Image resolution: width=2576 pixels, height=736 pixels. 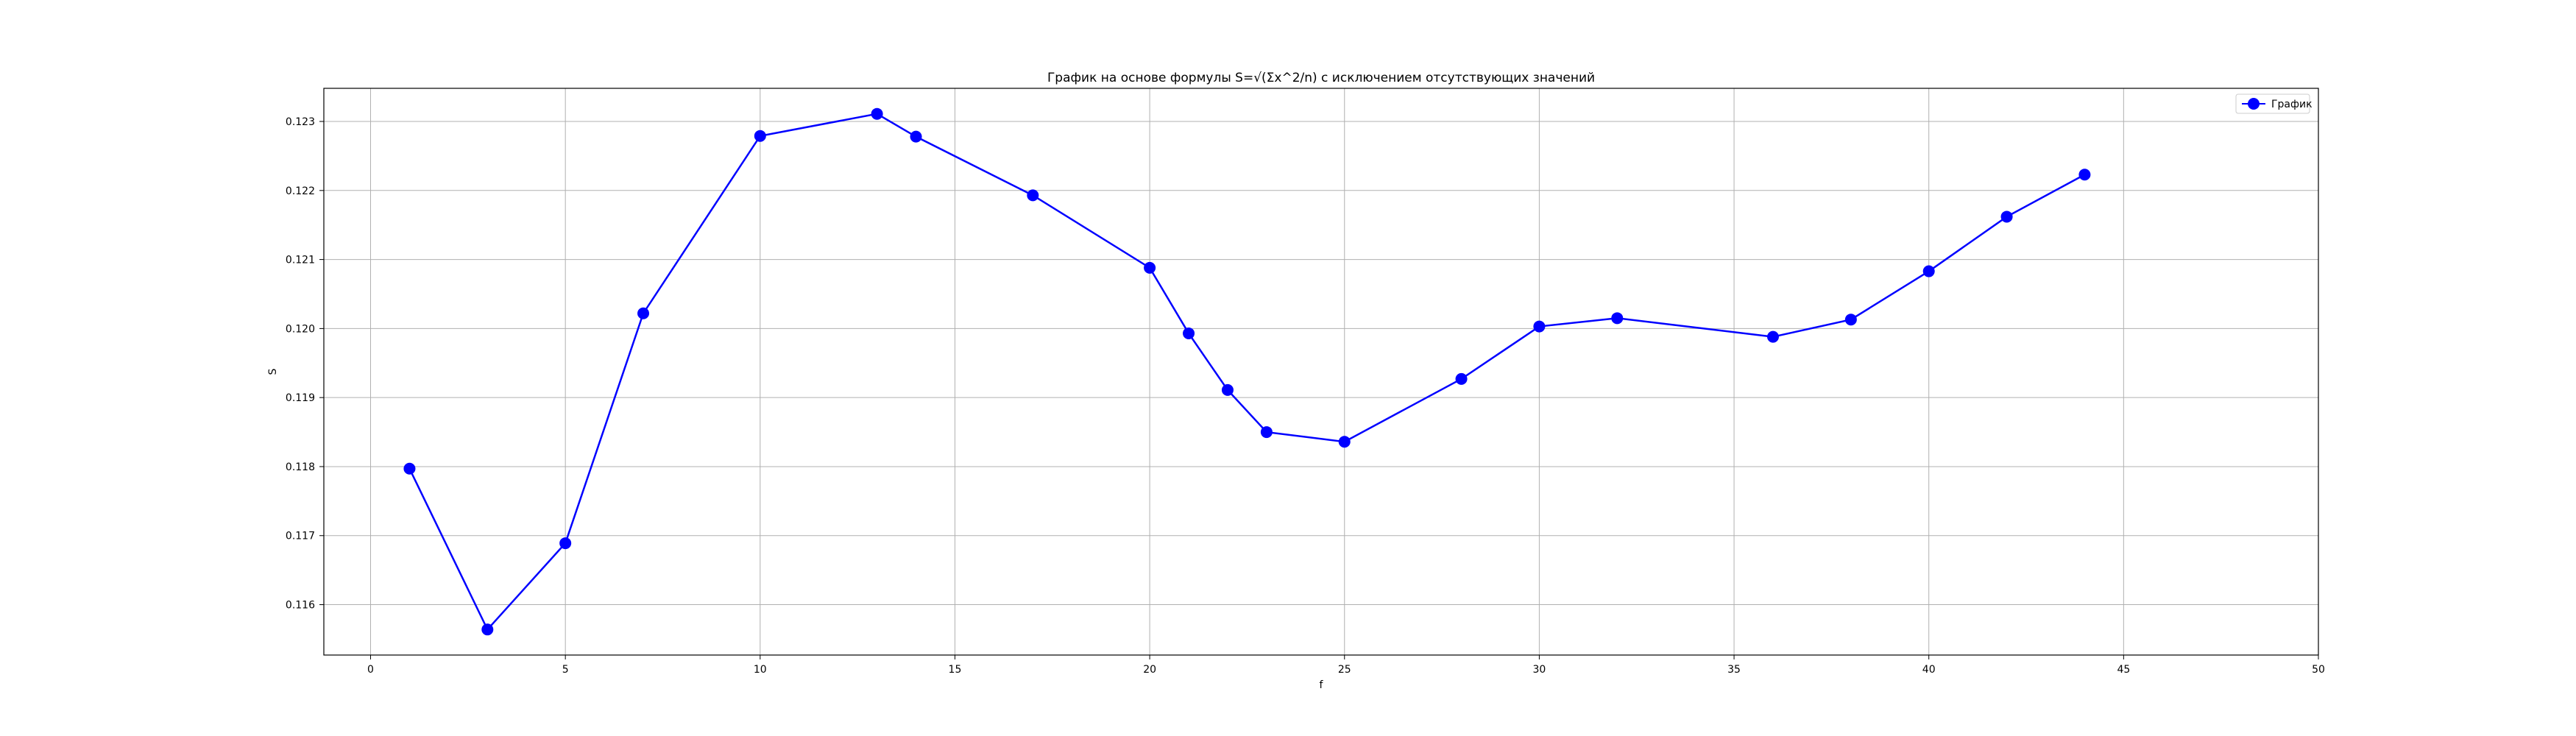 I want to click on x-tick-label: 0, so click(x=370, y=670).